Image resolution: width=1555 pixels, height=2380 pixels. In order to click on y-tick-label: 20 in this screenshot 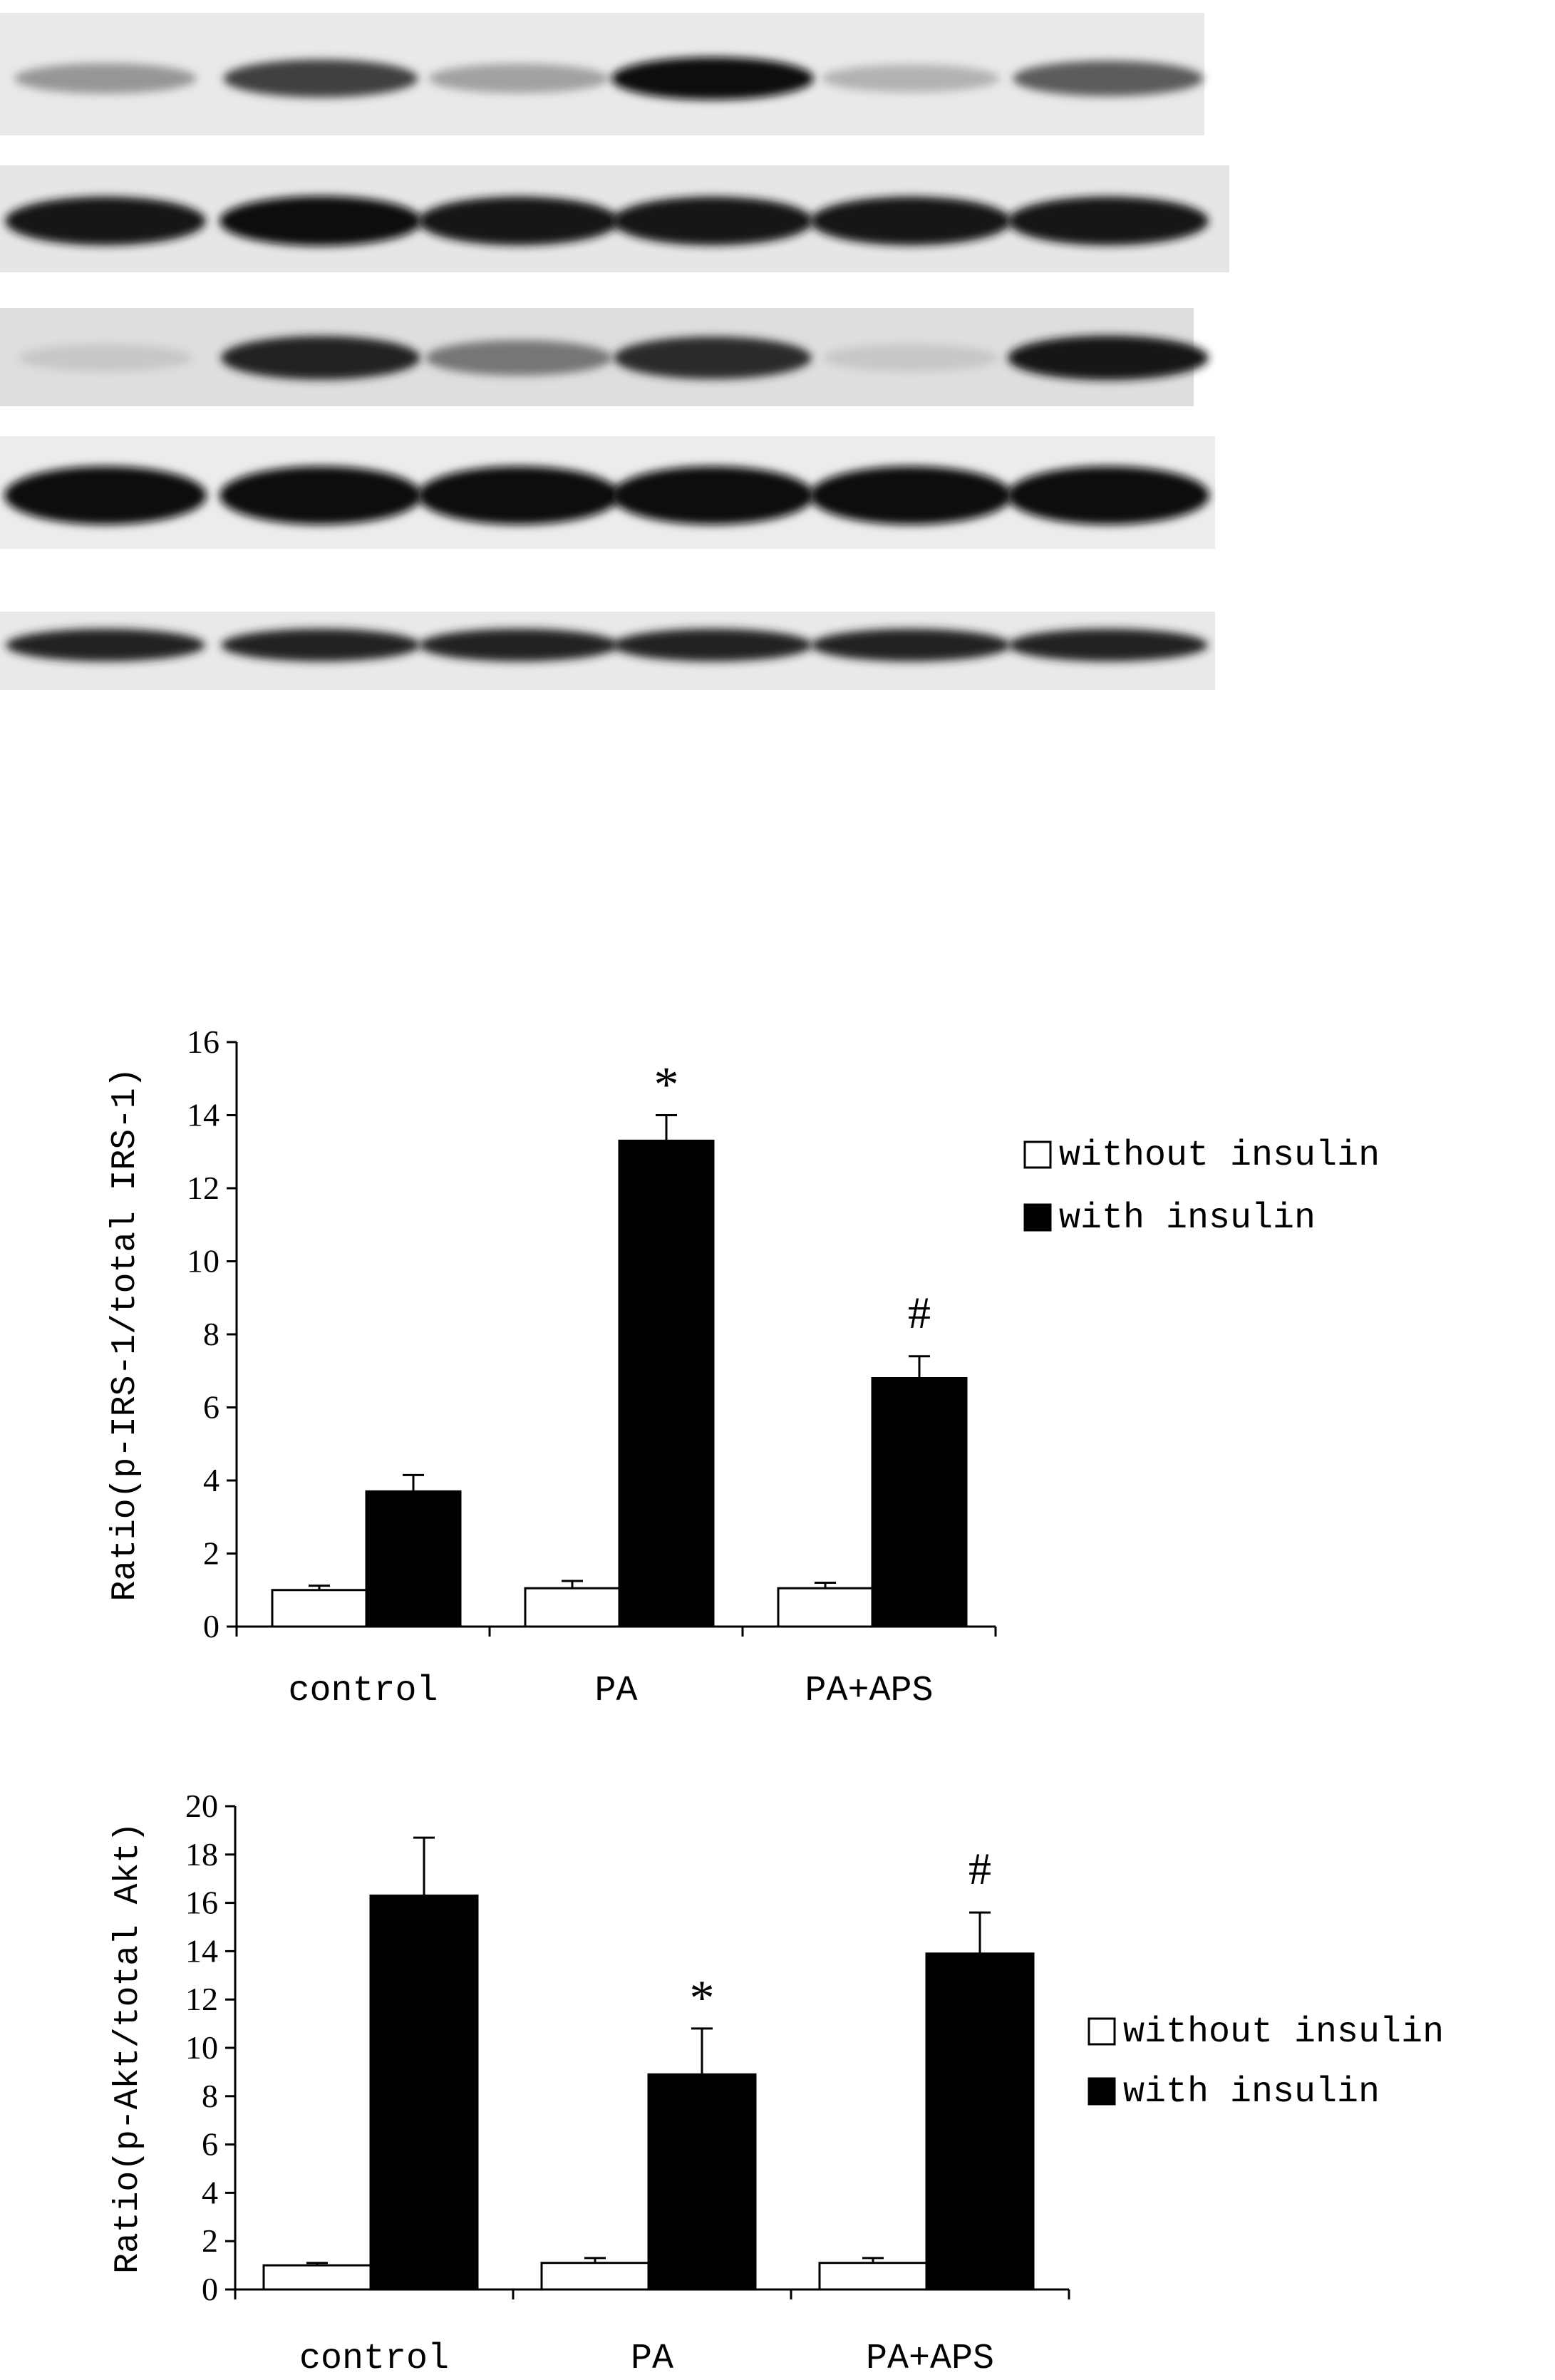, I will do `click(201, 1806)`.